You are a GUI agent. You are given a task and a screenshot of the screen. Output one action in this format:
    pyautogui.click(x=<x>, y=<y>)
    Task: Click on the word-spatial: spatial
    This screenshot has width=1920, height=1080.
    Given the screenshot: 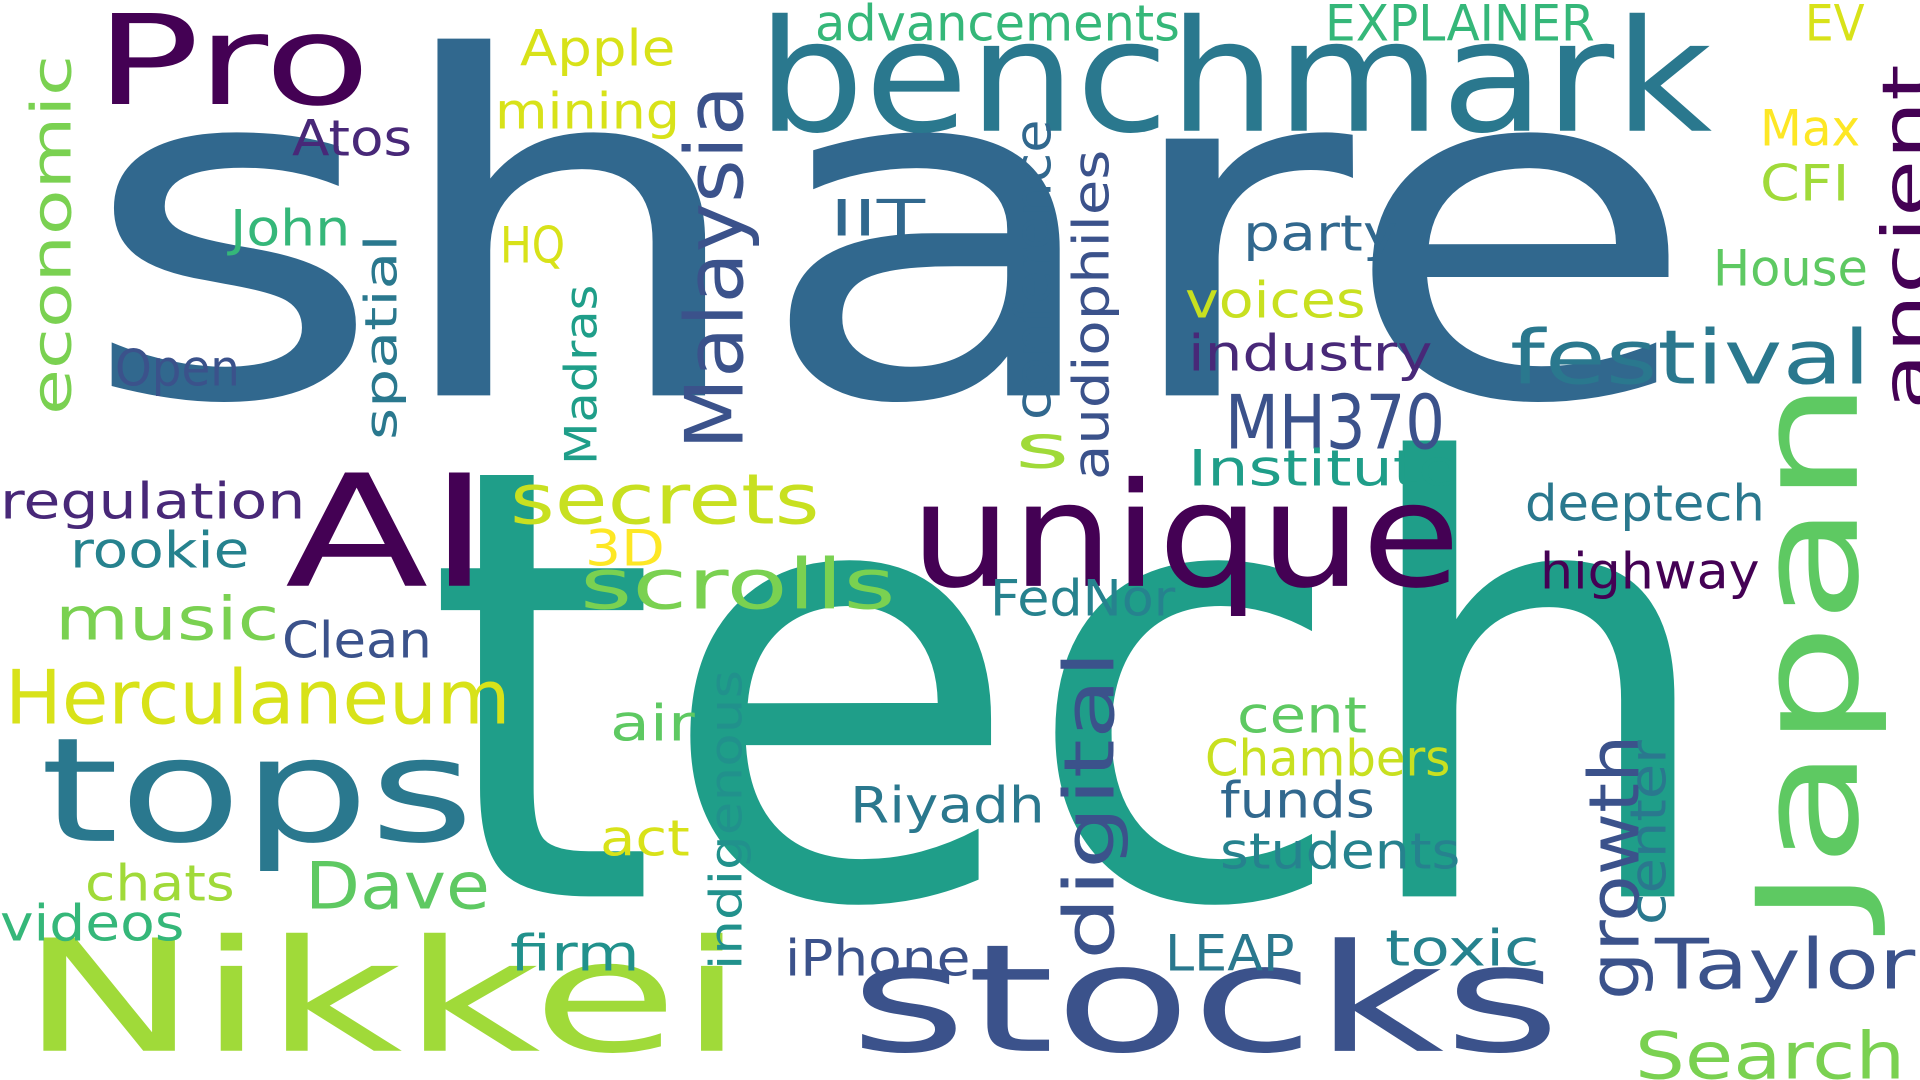 What is the action you would take?
    pyautogui.click(x=382, y=337)
    